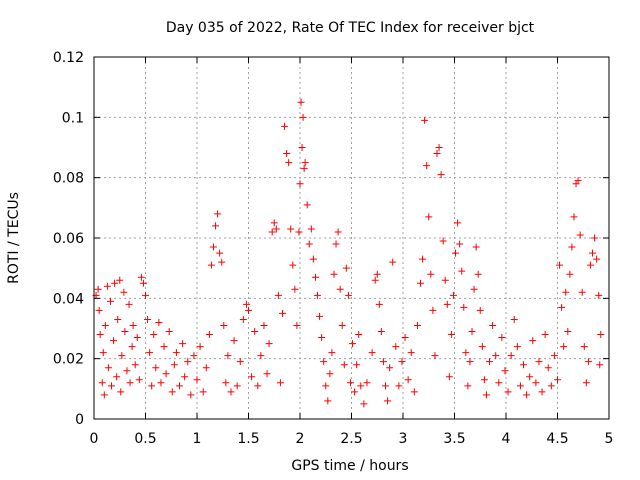 The height and width of the screenshot is (480, 640). Describe the element at coordinates (351, 439) in the screenshot. I see `x-tick-label: 2.5` at that location.